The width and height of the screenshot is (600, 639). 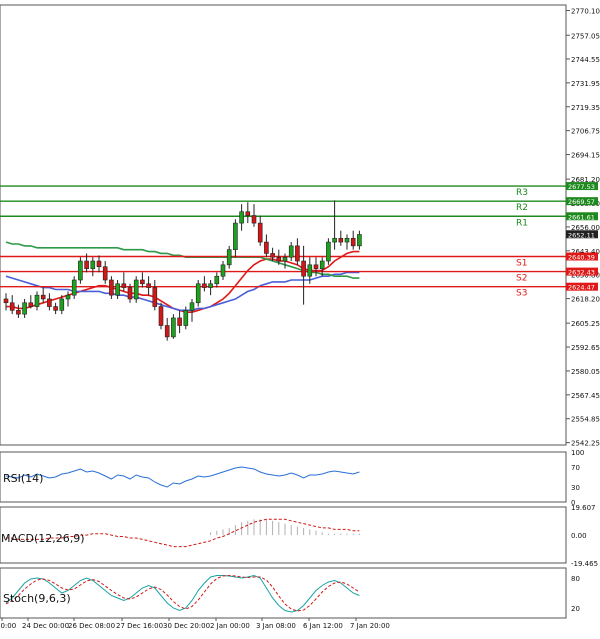 I want to click on price-tick-label: 2757.05, so click(x=585, y=36).